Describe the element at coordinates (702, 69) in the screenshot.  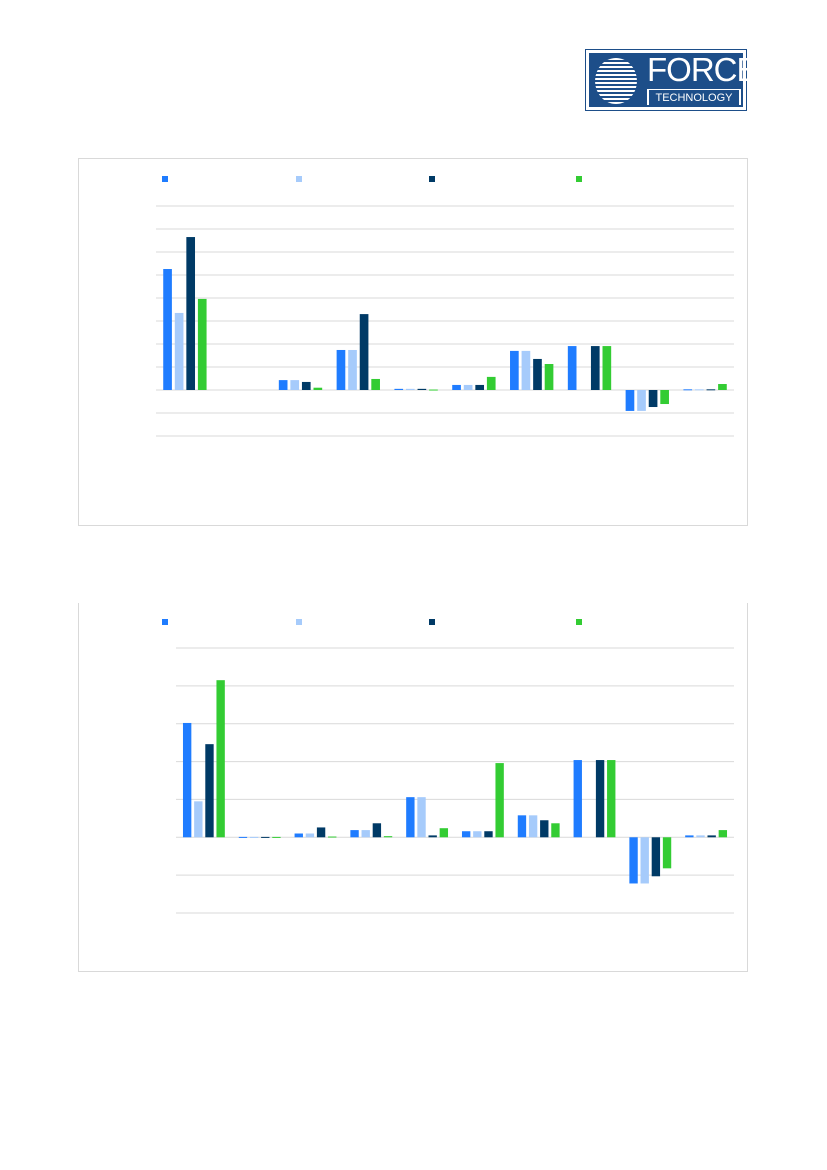
I see `logo-word: FORCE` at that location.